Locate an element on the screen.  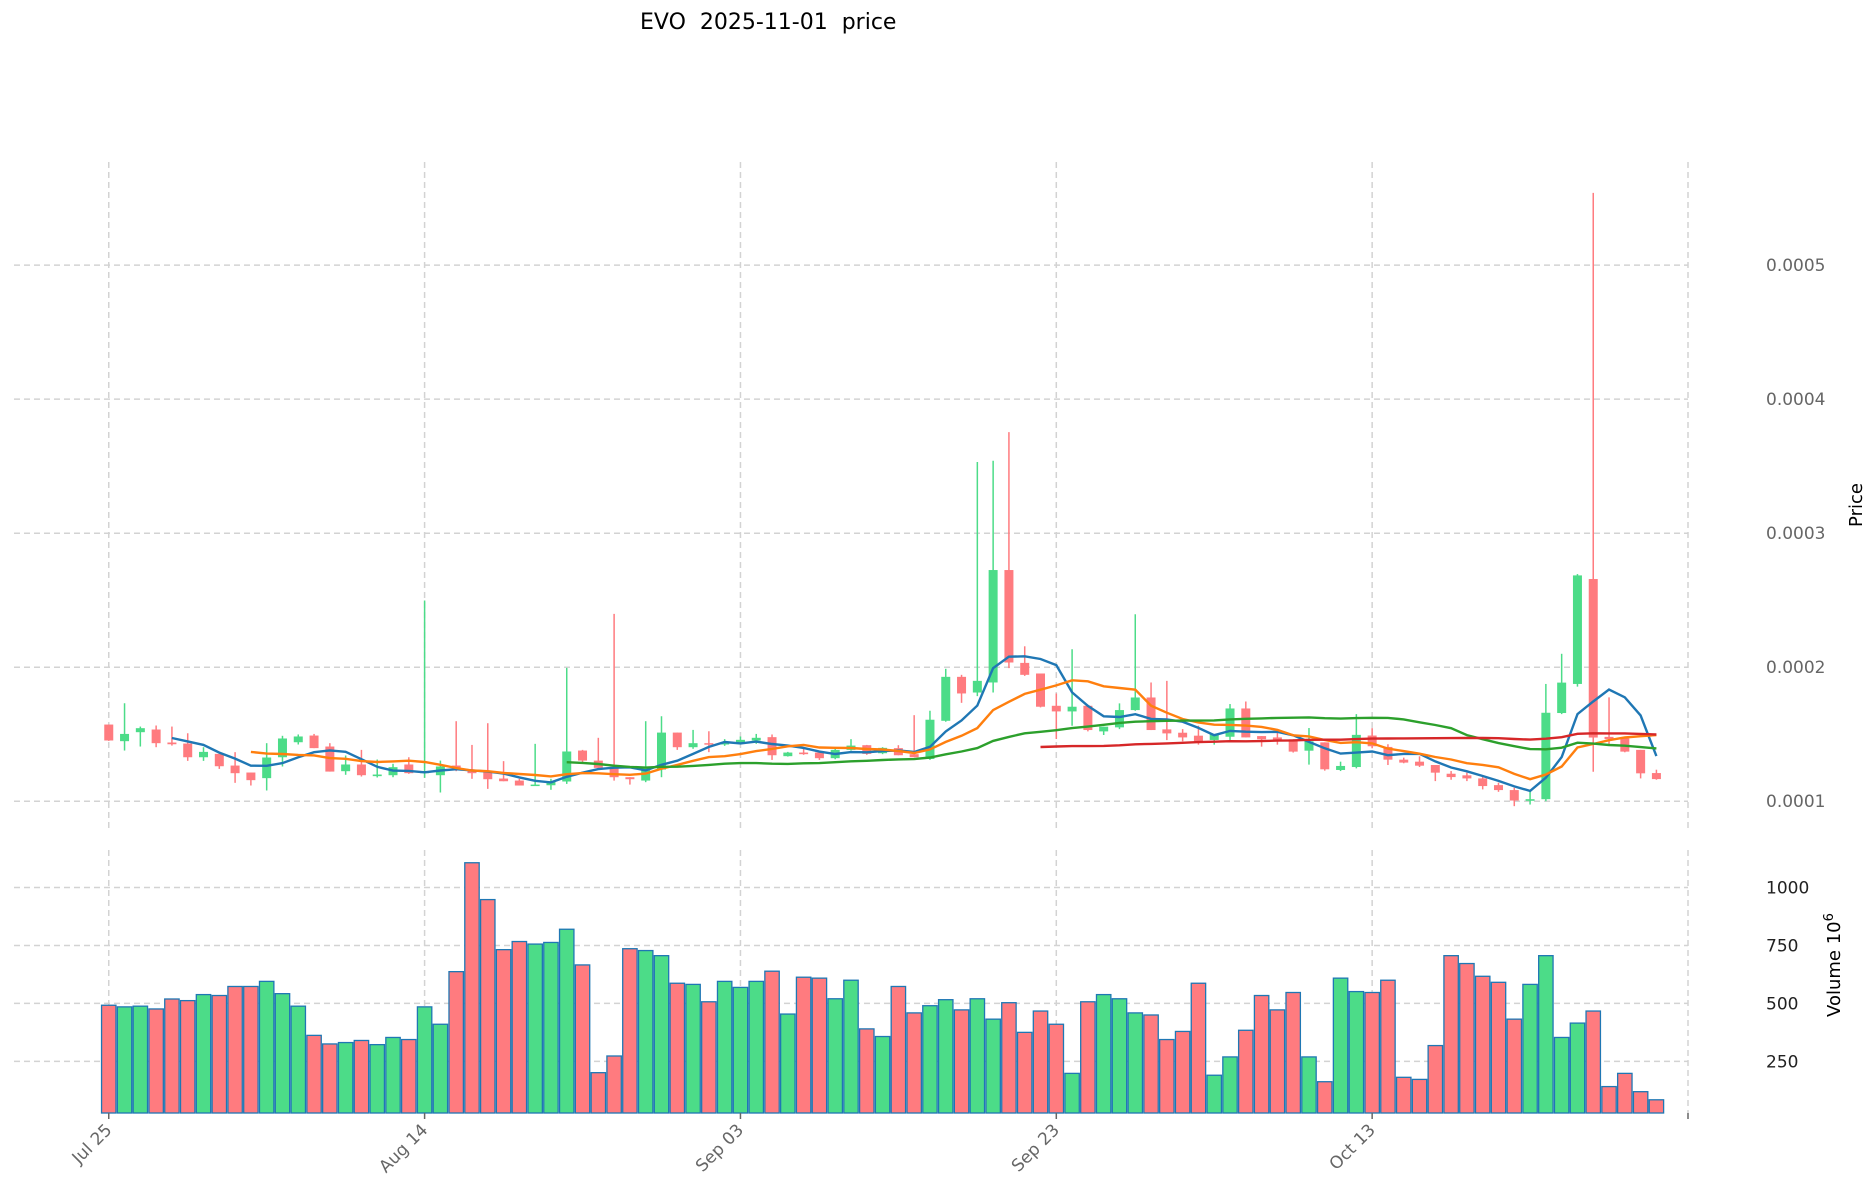
volume-tick-label: 250 is located at coordinates (1782, 1062).